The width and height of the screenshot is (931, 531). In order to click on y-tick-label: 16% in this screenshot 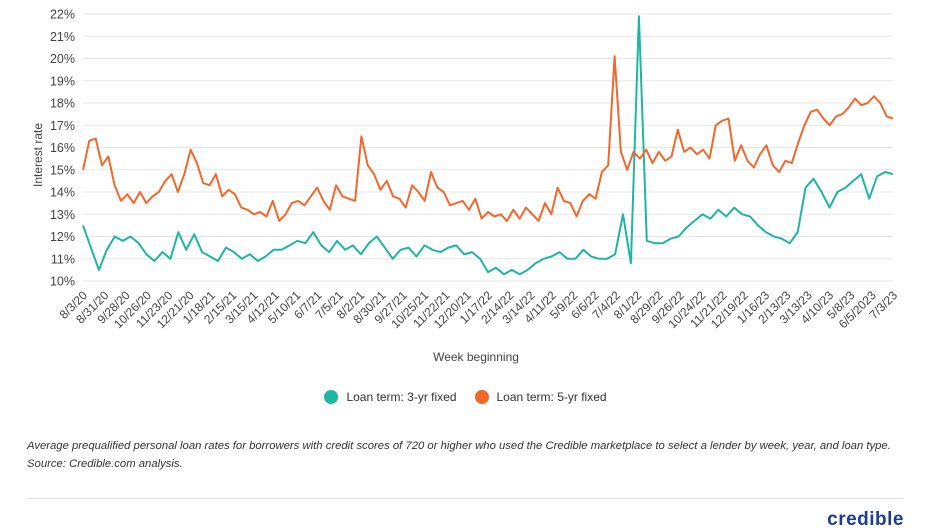, I will do `click(62, 148)`.